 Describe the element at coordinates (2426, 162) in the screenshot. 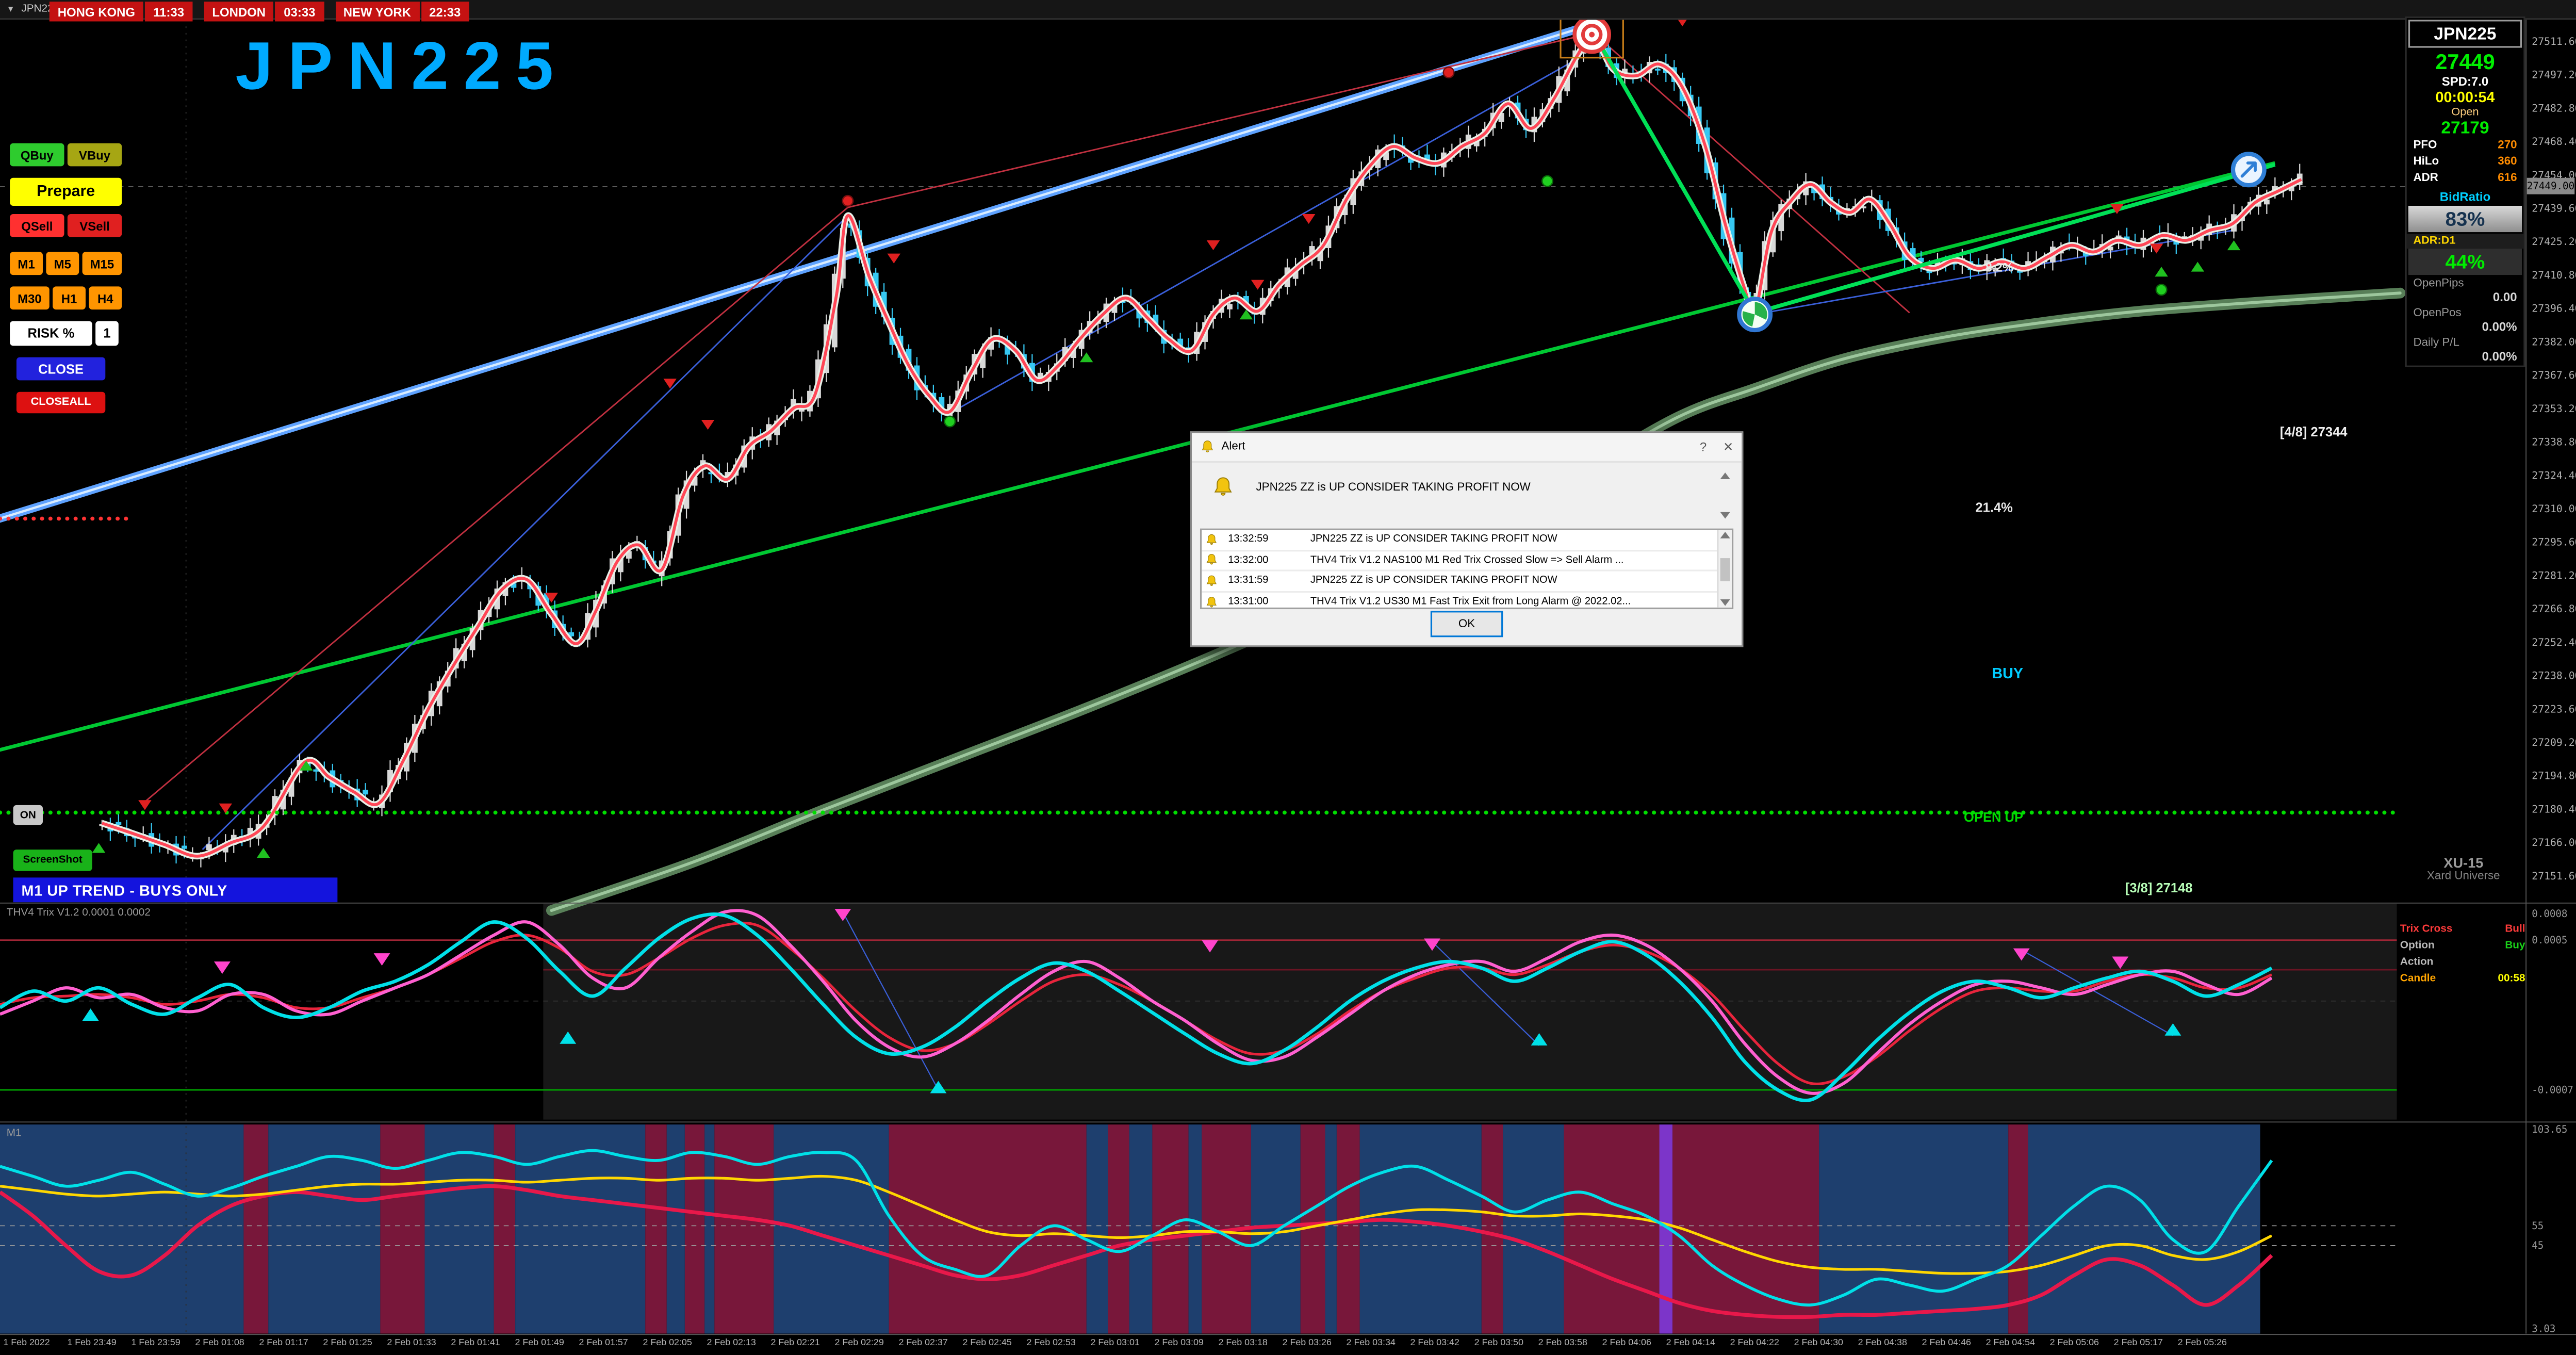

I see `stats-hilo-label: HiLo` at that location.